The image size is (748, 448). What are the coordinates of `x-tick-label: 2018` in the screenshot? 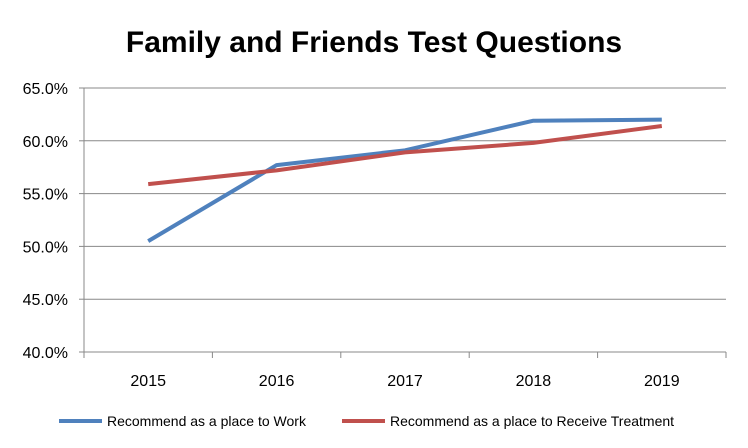 It's located at (534, 381).